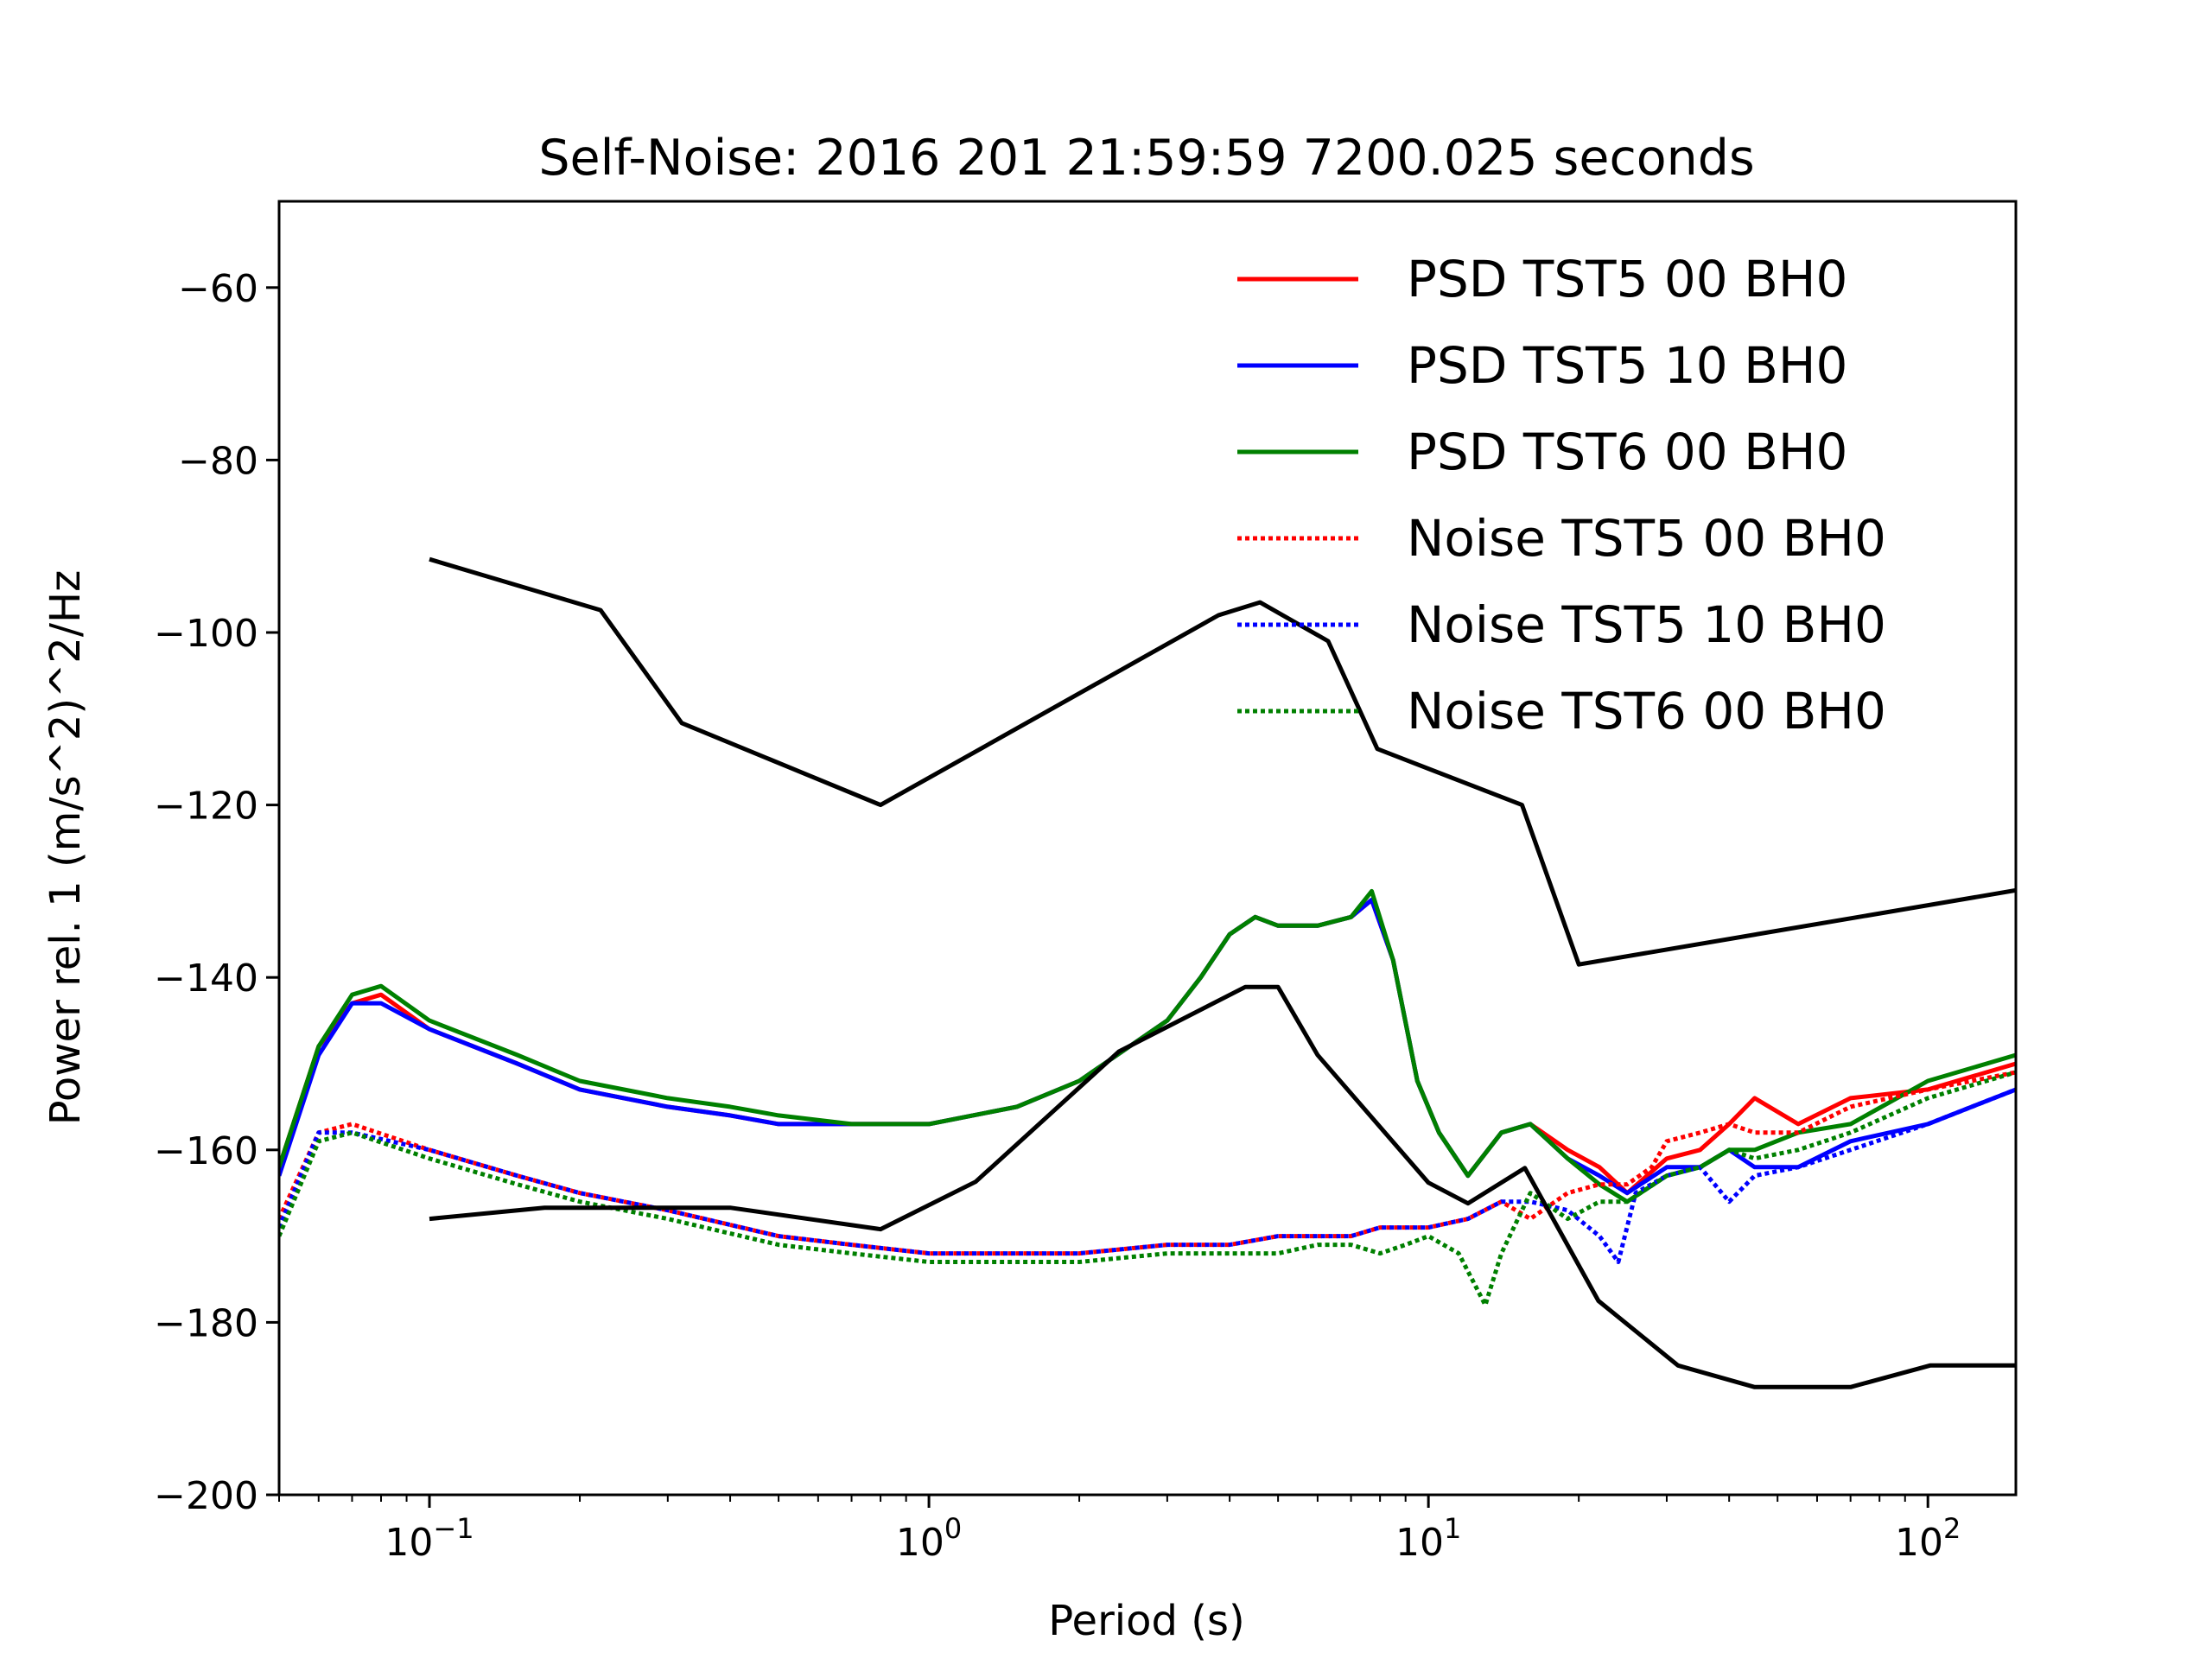 The height and width of the screenshot is (1659, 2212). Describe the element at coordinates (218, 289) in the screenshot. I see `y-tick-label: −60` at that location.